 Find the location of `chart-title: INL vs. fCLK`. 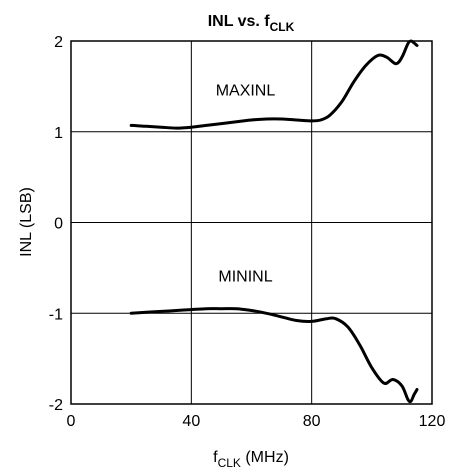

chart-title: INL vs. fCLK is located at coordinates (251, 23).